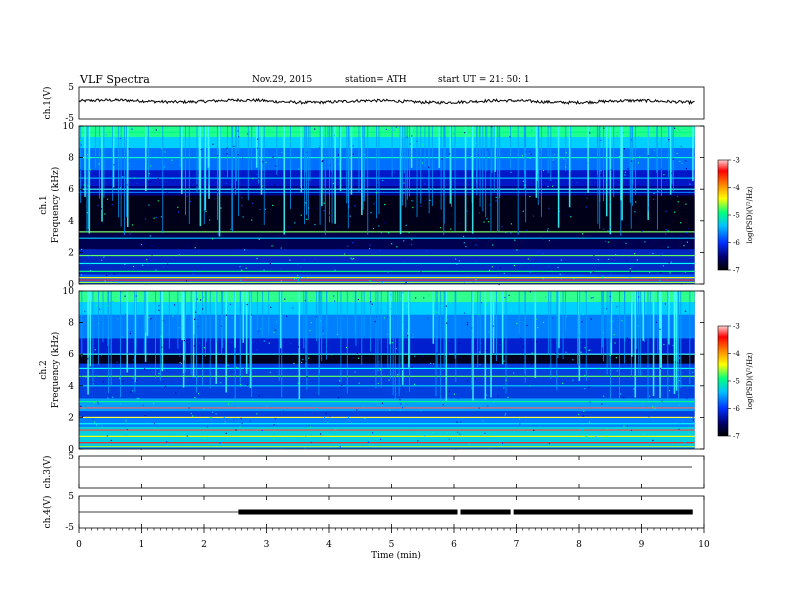  I want to click on ch4-gap, so click(512, 512).